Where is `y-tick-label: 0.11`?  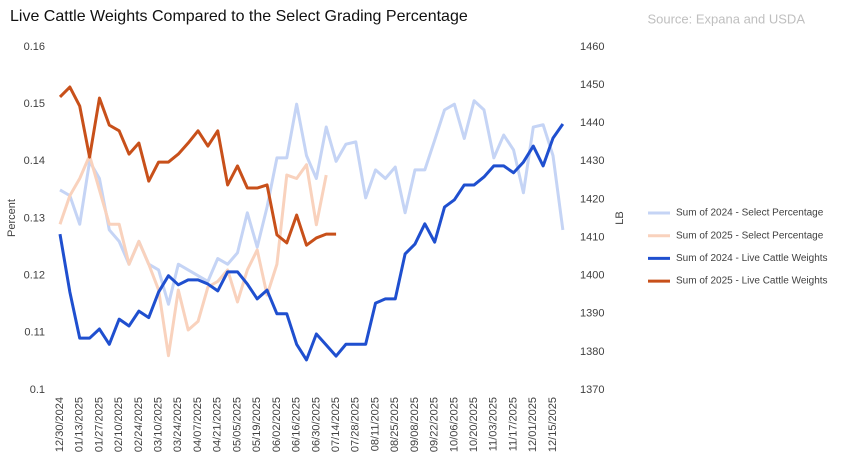
y-tick-label: 0.11 is located at coordinates (34, 333).